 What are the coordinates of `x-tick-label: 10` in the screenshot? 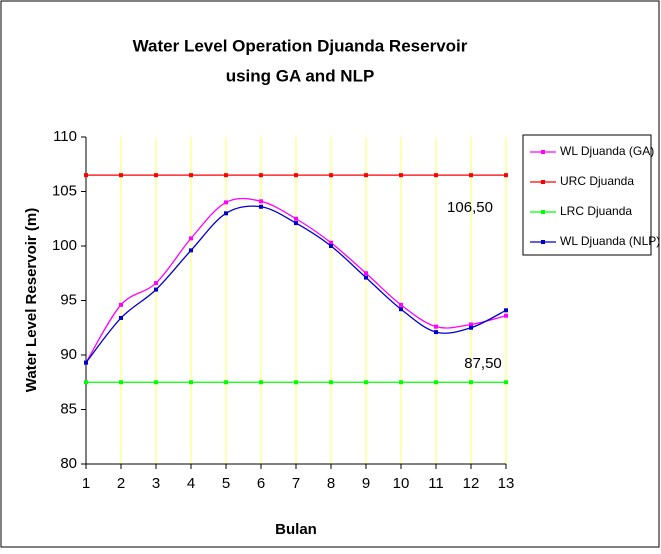 It's located at (401, 483).